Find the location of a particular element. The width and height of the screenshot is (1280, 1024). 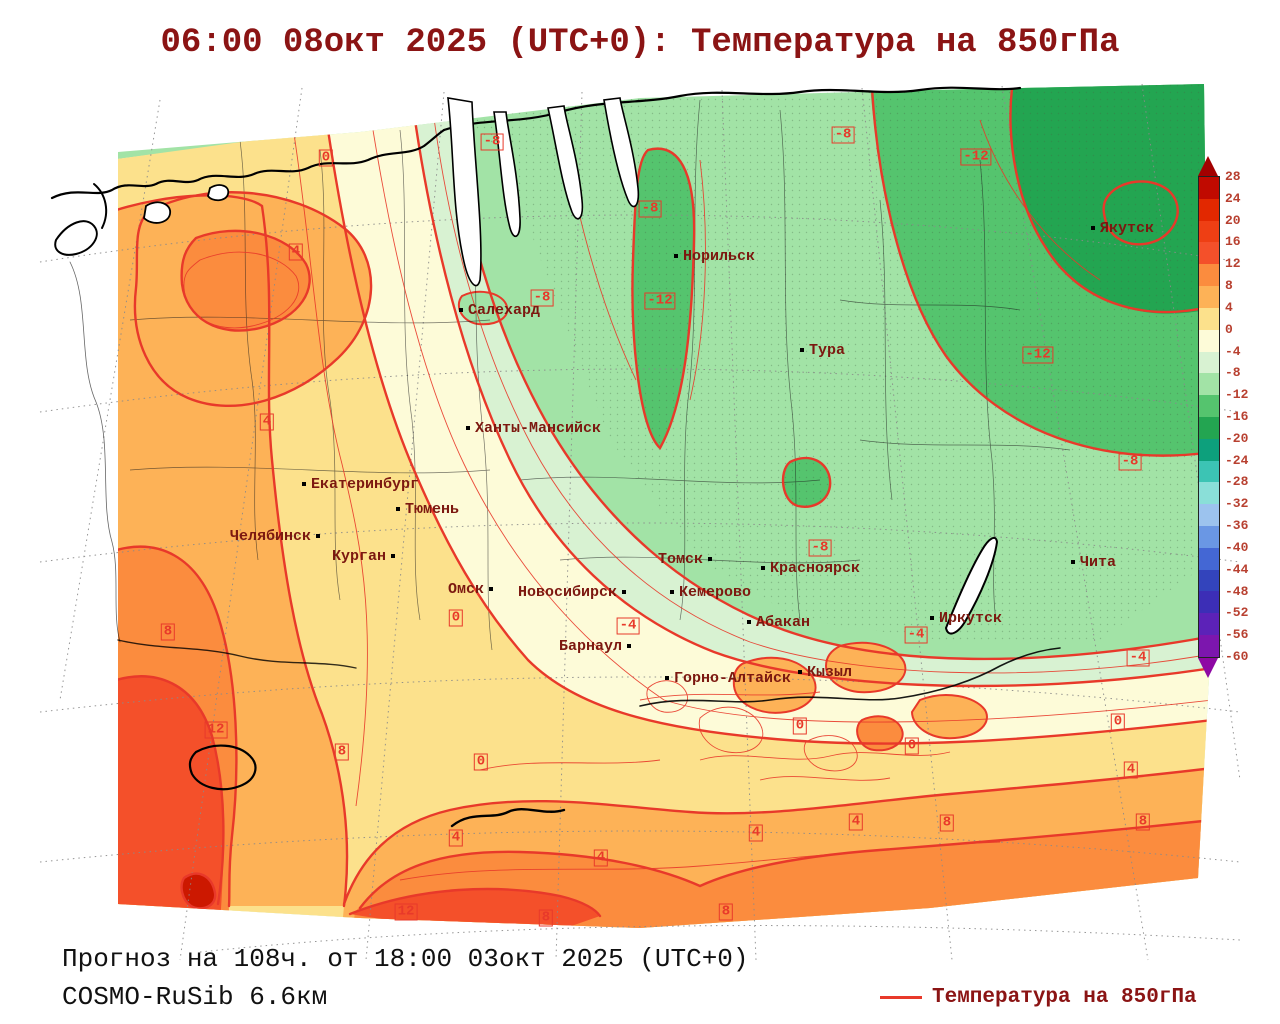

colorbar-body is located at coordinates (1209, 417).